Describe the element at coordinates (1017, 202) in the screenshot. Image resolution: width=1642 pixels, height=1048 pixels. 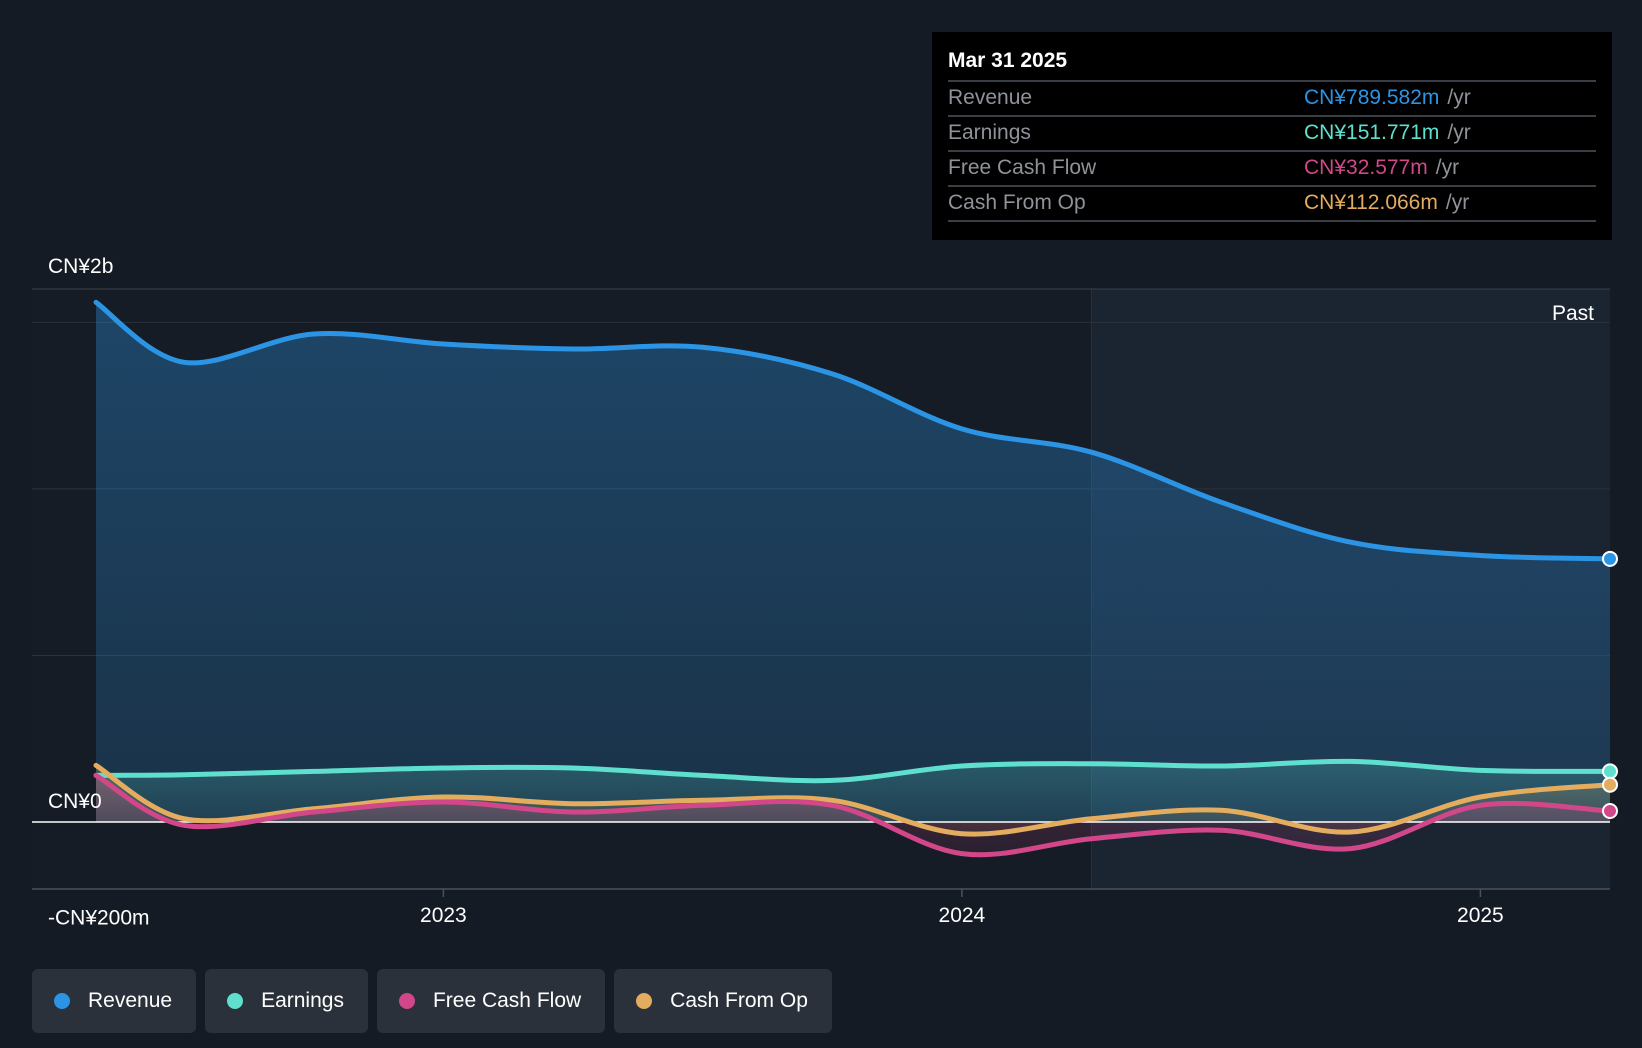
I see `tooltip-label-cfo: Cash From Op` at that location.